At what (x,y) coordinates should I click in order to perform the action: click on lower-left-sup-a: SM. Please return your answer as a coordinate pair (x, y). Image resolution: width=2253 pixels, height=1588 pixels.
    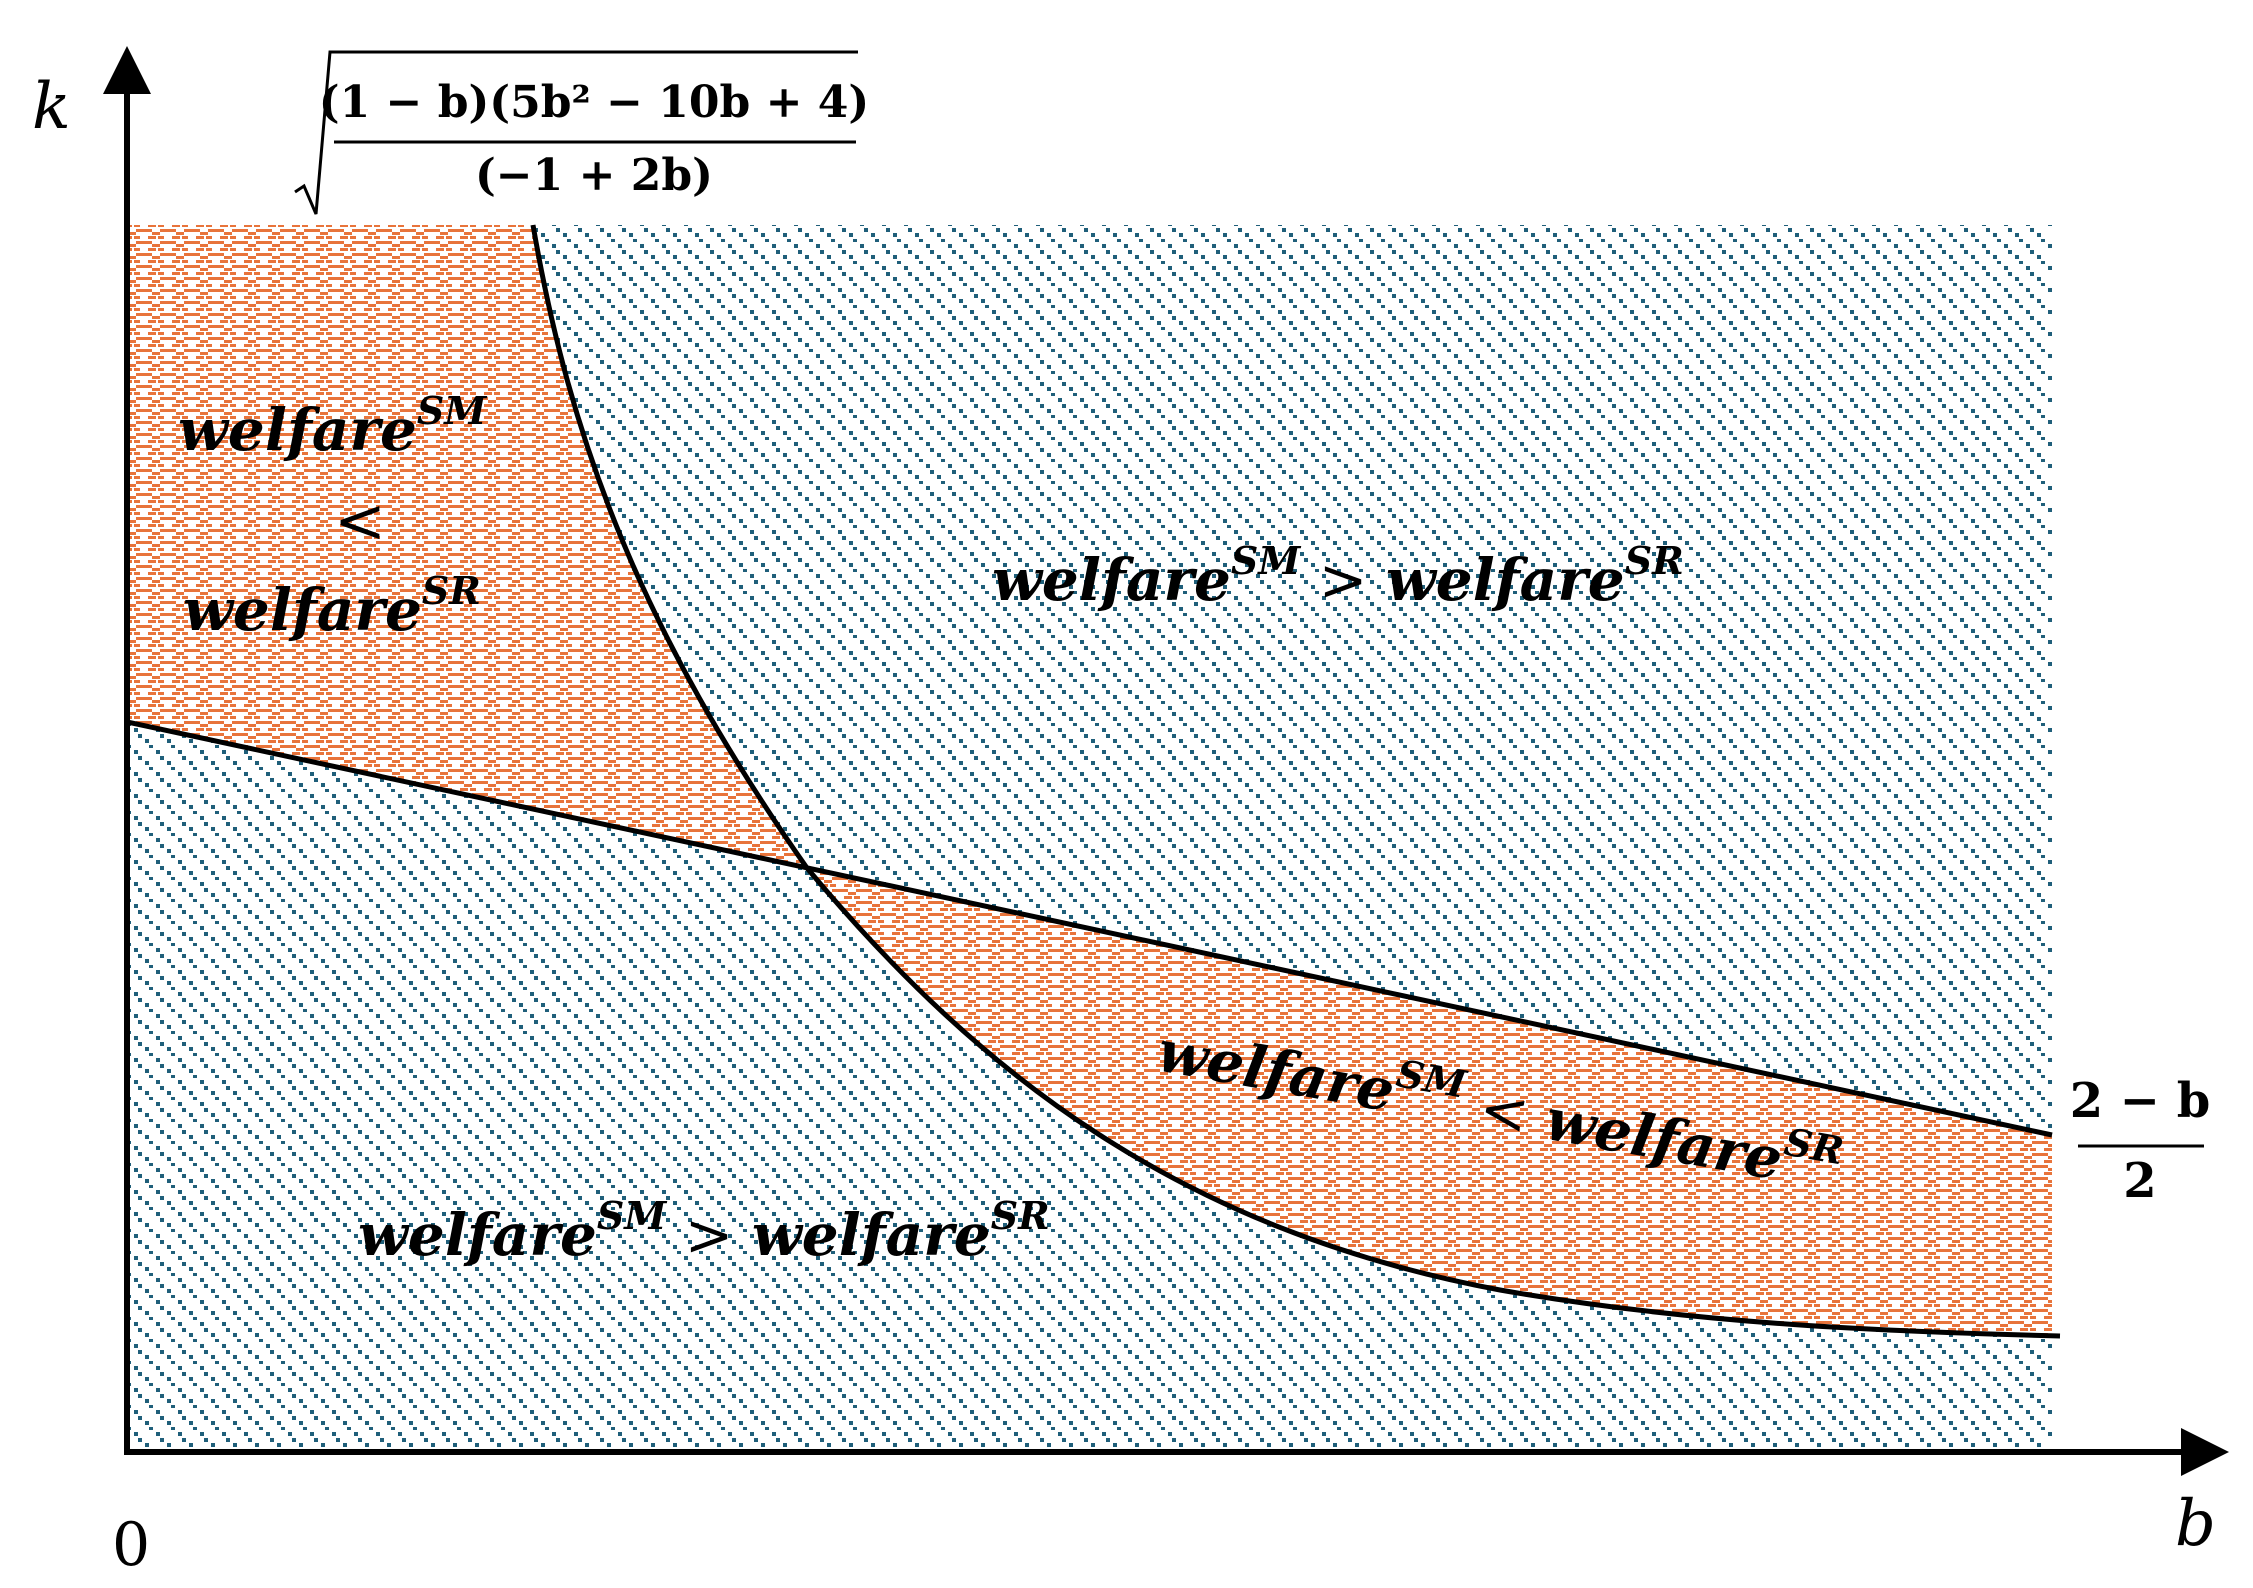
    Looking at the image, I should click on (632, 1215).